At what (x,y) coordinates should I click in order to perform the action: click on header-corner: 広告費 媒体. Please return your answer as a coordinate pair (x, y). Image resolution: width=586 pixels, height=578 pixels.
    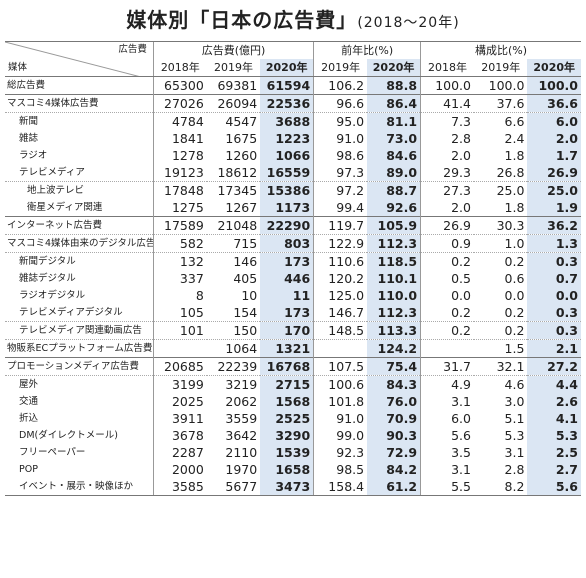
    Looking at the image, I should click on (79, 59).